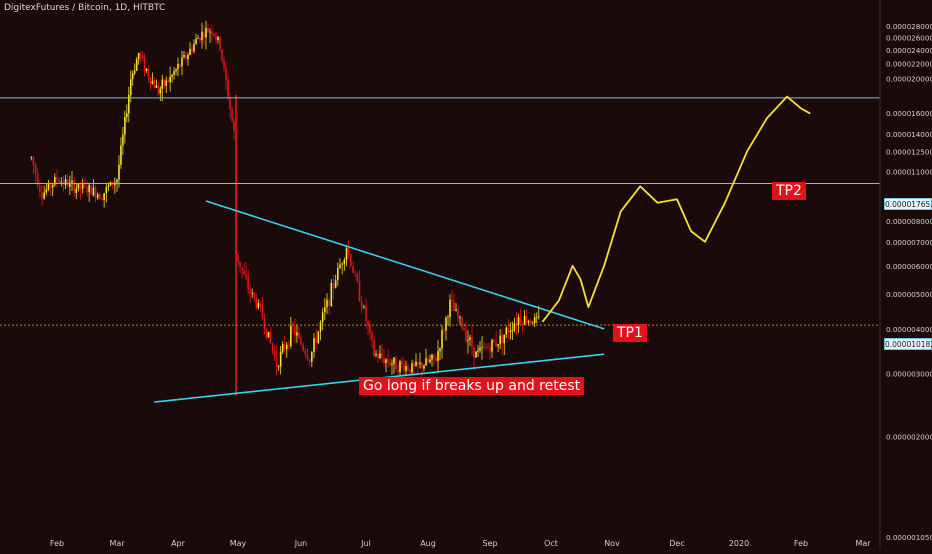  I want to click on x-tick-label: May, so click(238, 543).